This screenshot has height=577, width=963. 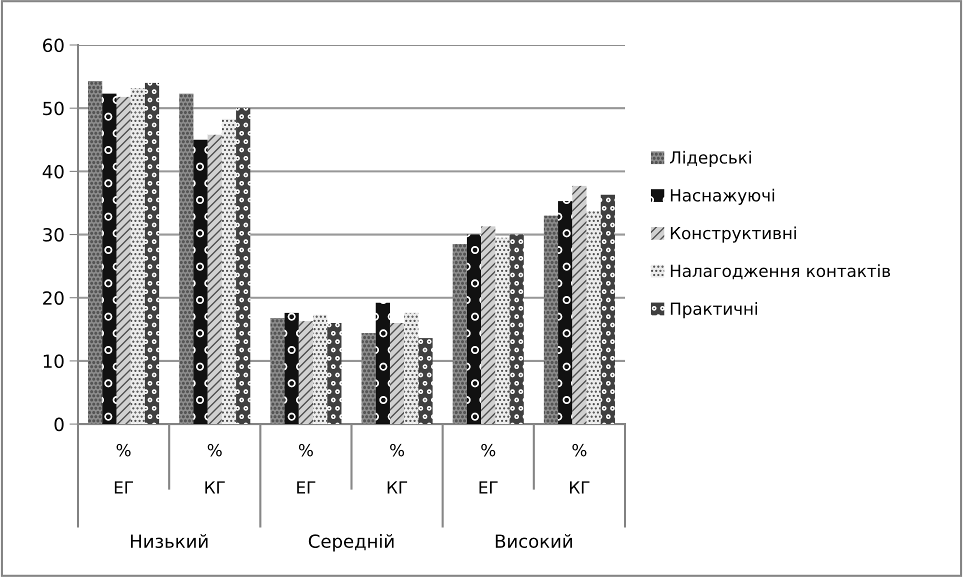 What do you see at coordinates (534, 541) in the screenshot?
I see `text: Високий` at bounding box center [534, 541].